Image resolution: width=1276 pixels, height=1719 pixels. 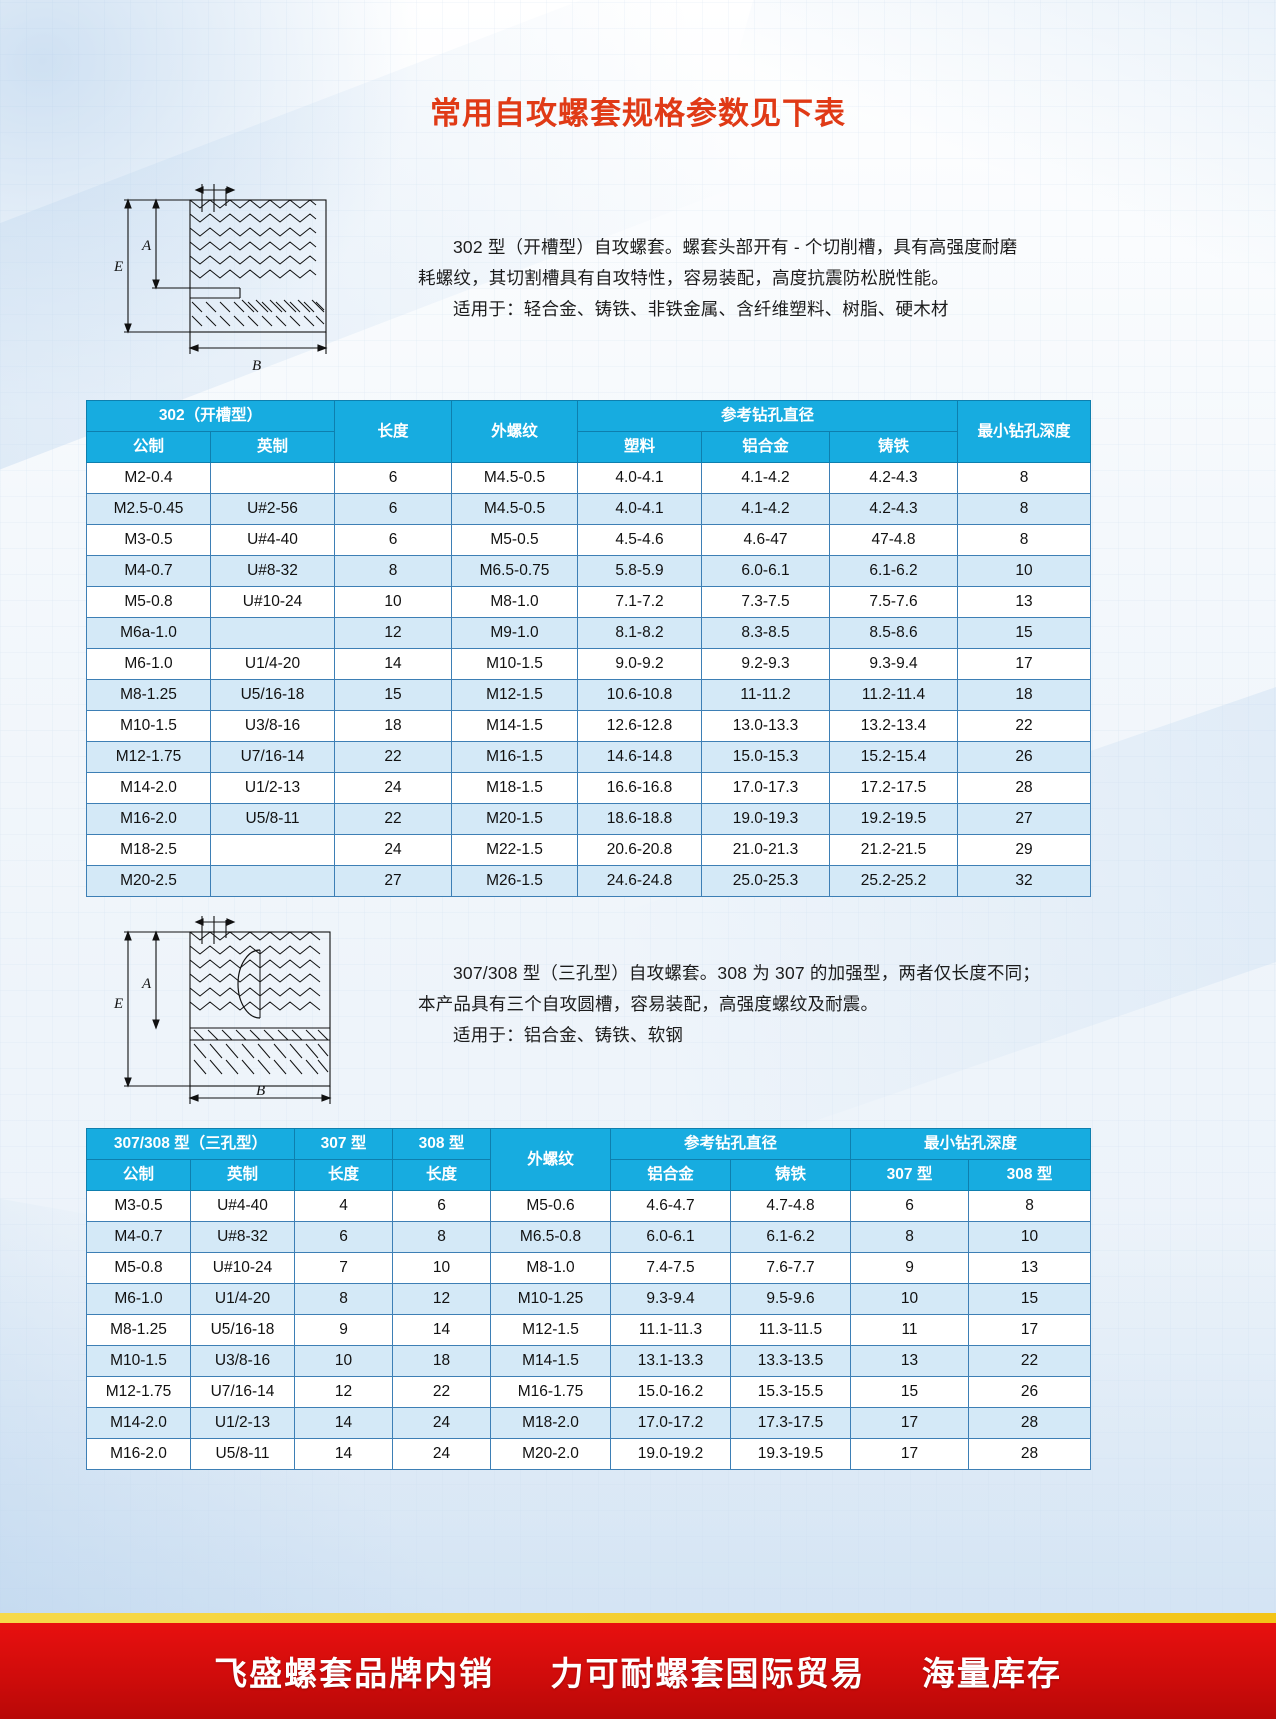 What do you see at coordinates (790, 1330) in the screenshot?
I see `spec-307-cell: 11.3-11.5` at bounding box center [790, 1330].